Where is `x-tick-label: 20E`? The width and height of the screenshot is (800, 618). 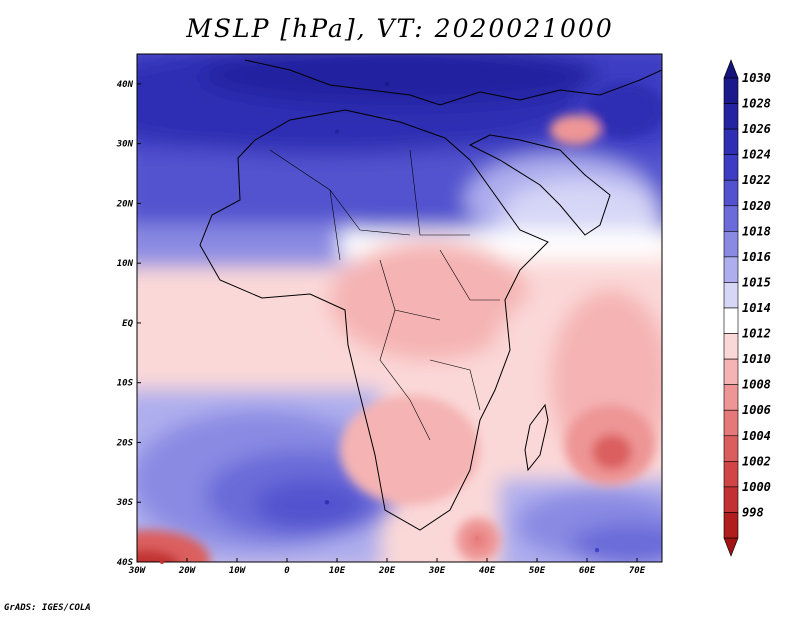
x-tick-label: 20E is located at coordinates (387, 571).